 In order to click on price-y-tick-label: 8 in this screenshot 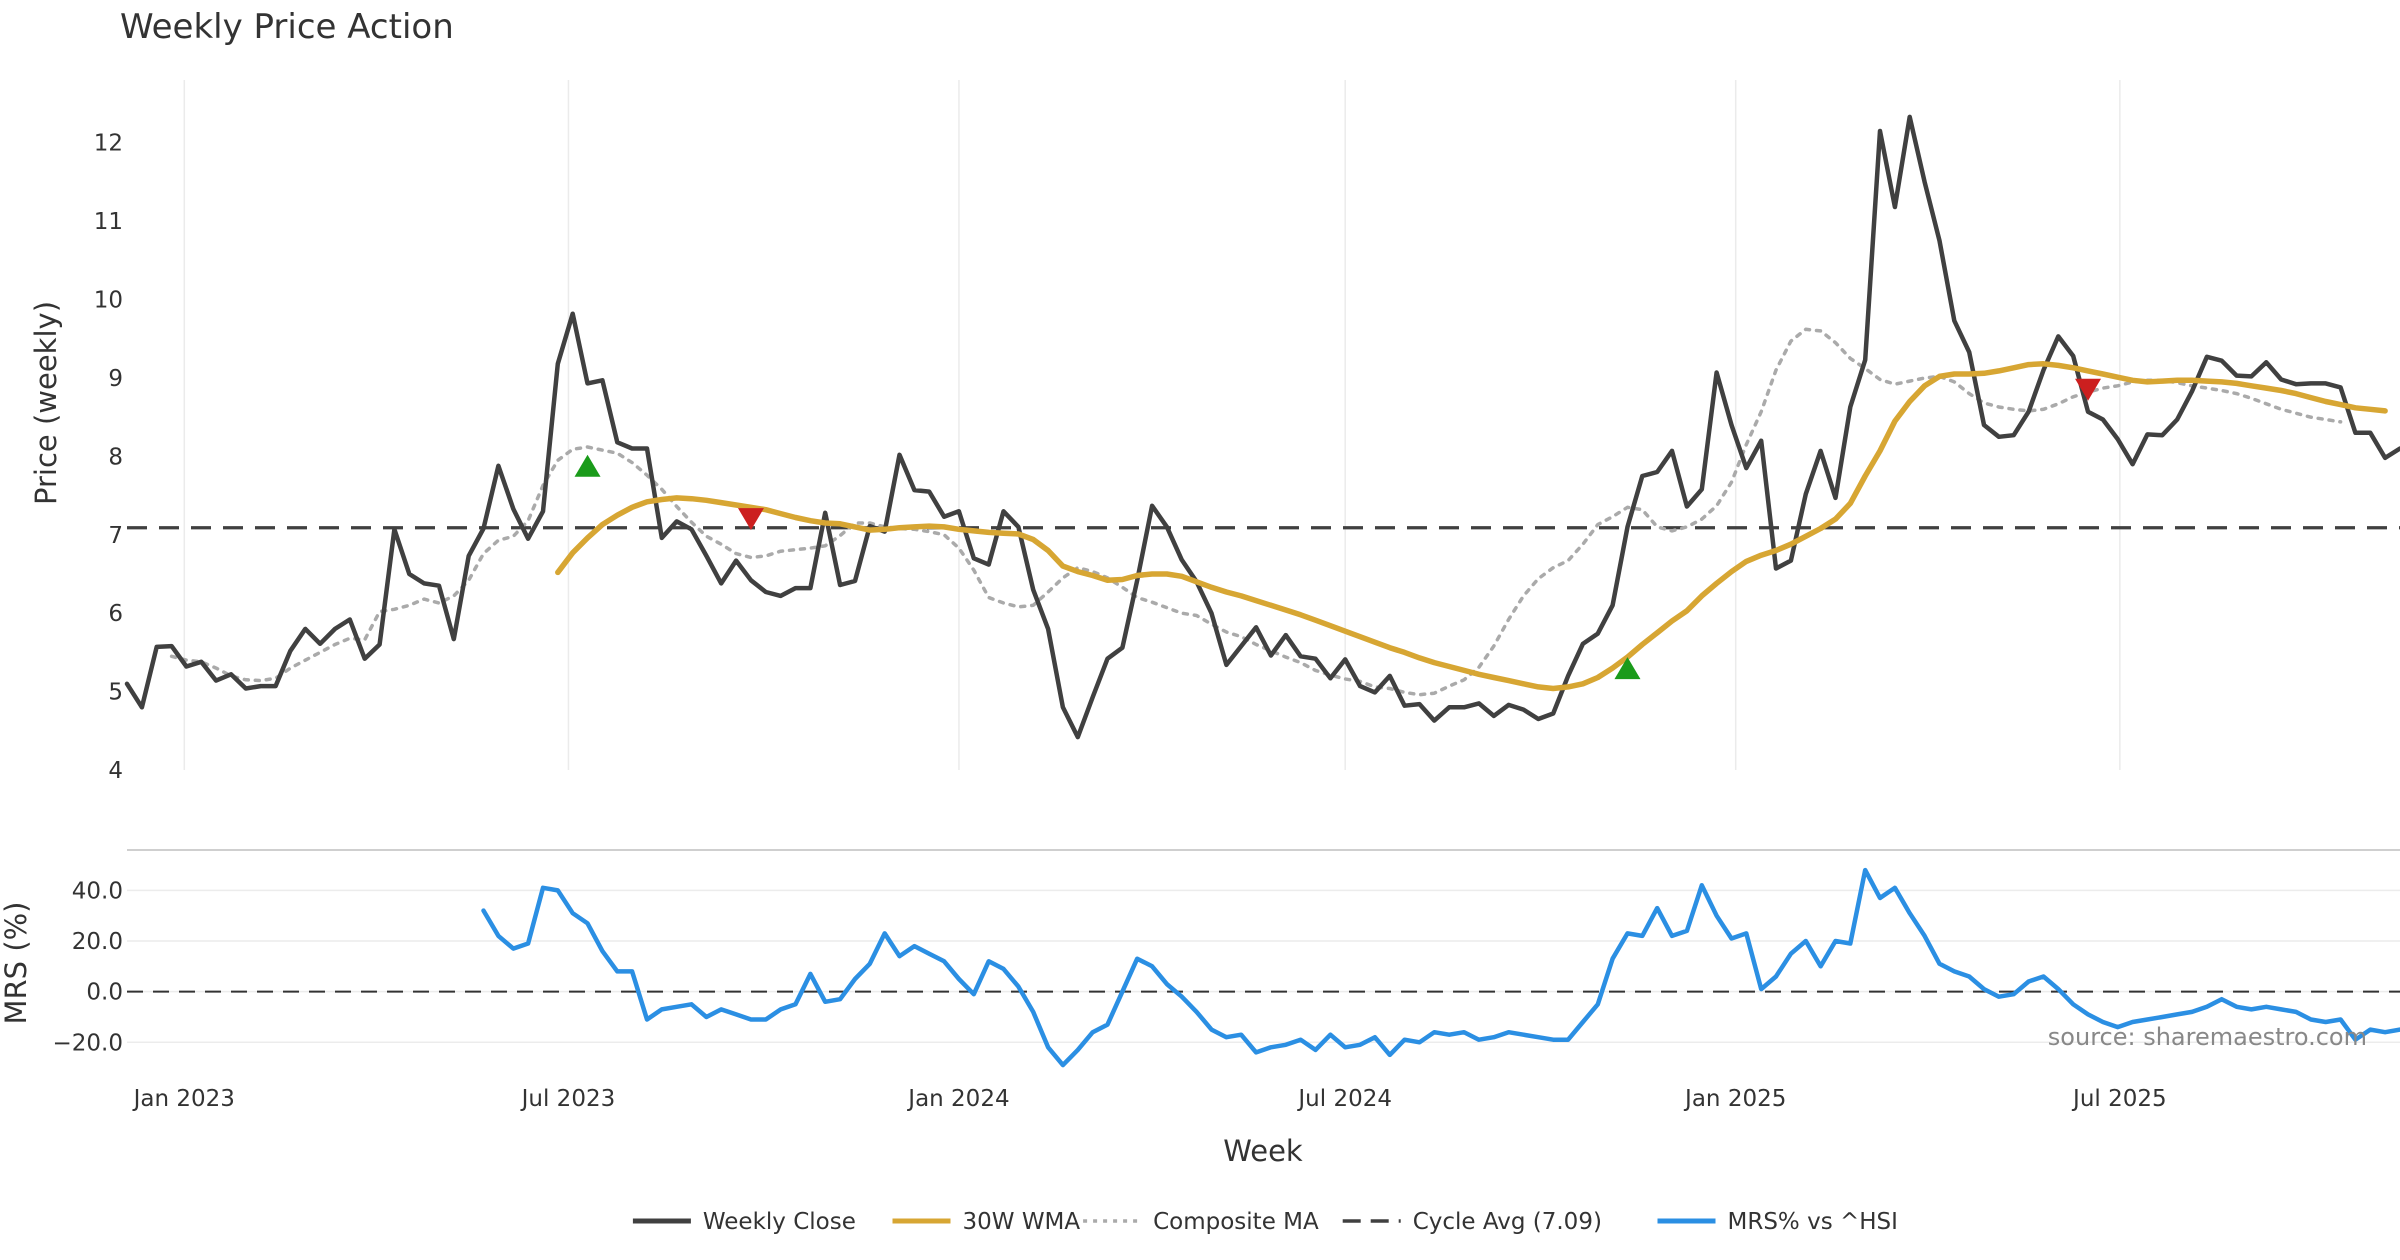, I will do `click(115, 457)`.